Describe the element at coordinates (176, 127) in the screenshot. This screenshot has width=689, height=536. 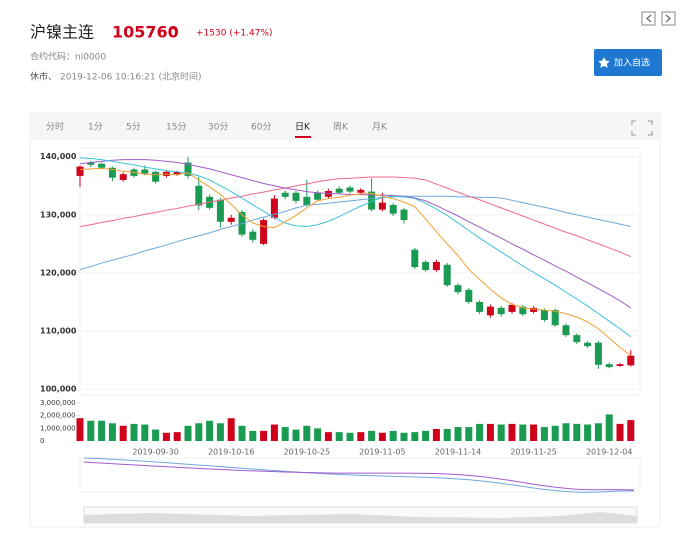
I see `tab: 15分` at that location.